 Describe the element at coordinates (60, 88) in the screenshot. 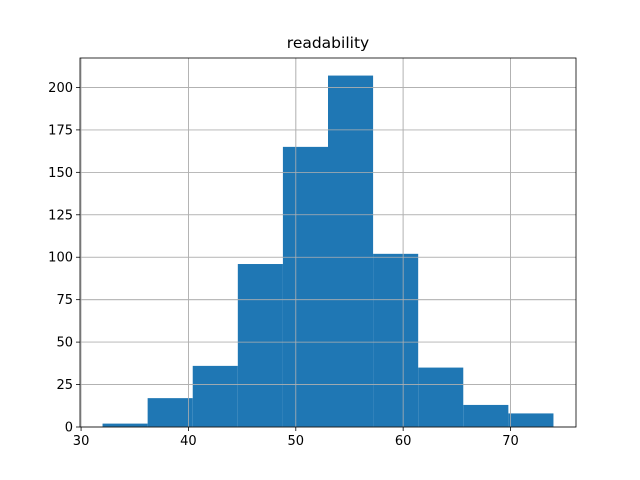

I see `y-tick-label: 200` at that location.